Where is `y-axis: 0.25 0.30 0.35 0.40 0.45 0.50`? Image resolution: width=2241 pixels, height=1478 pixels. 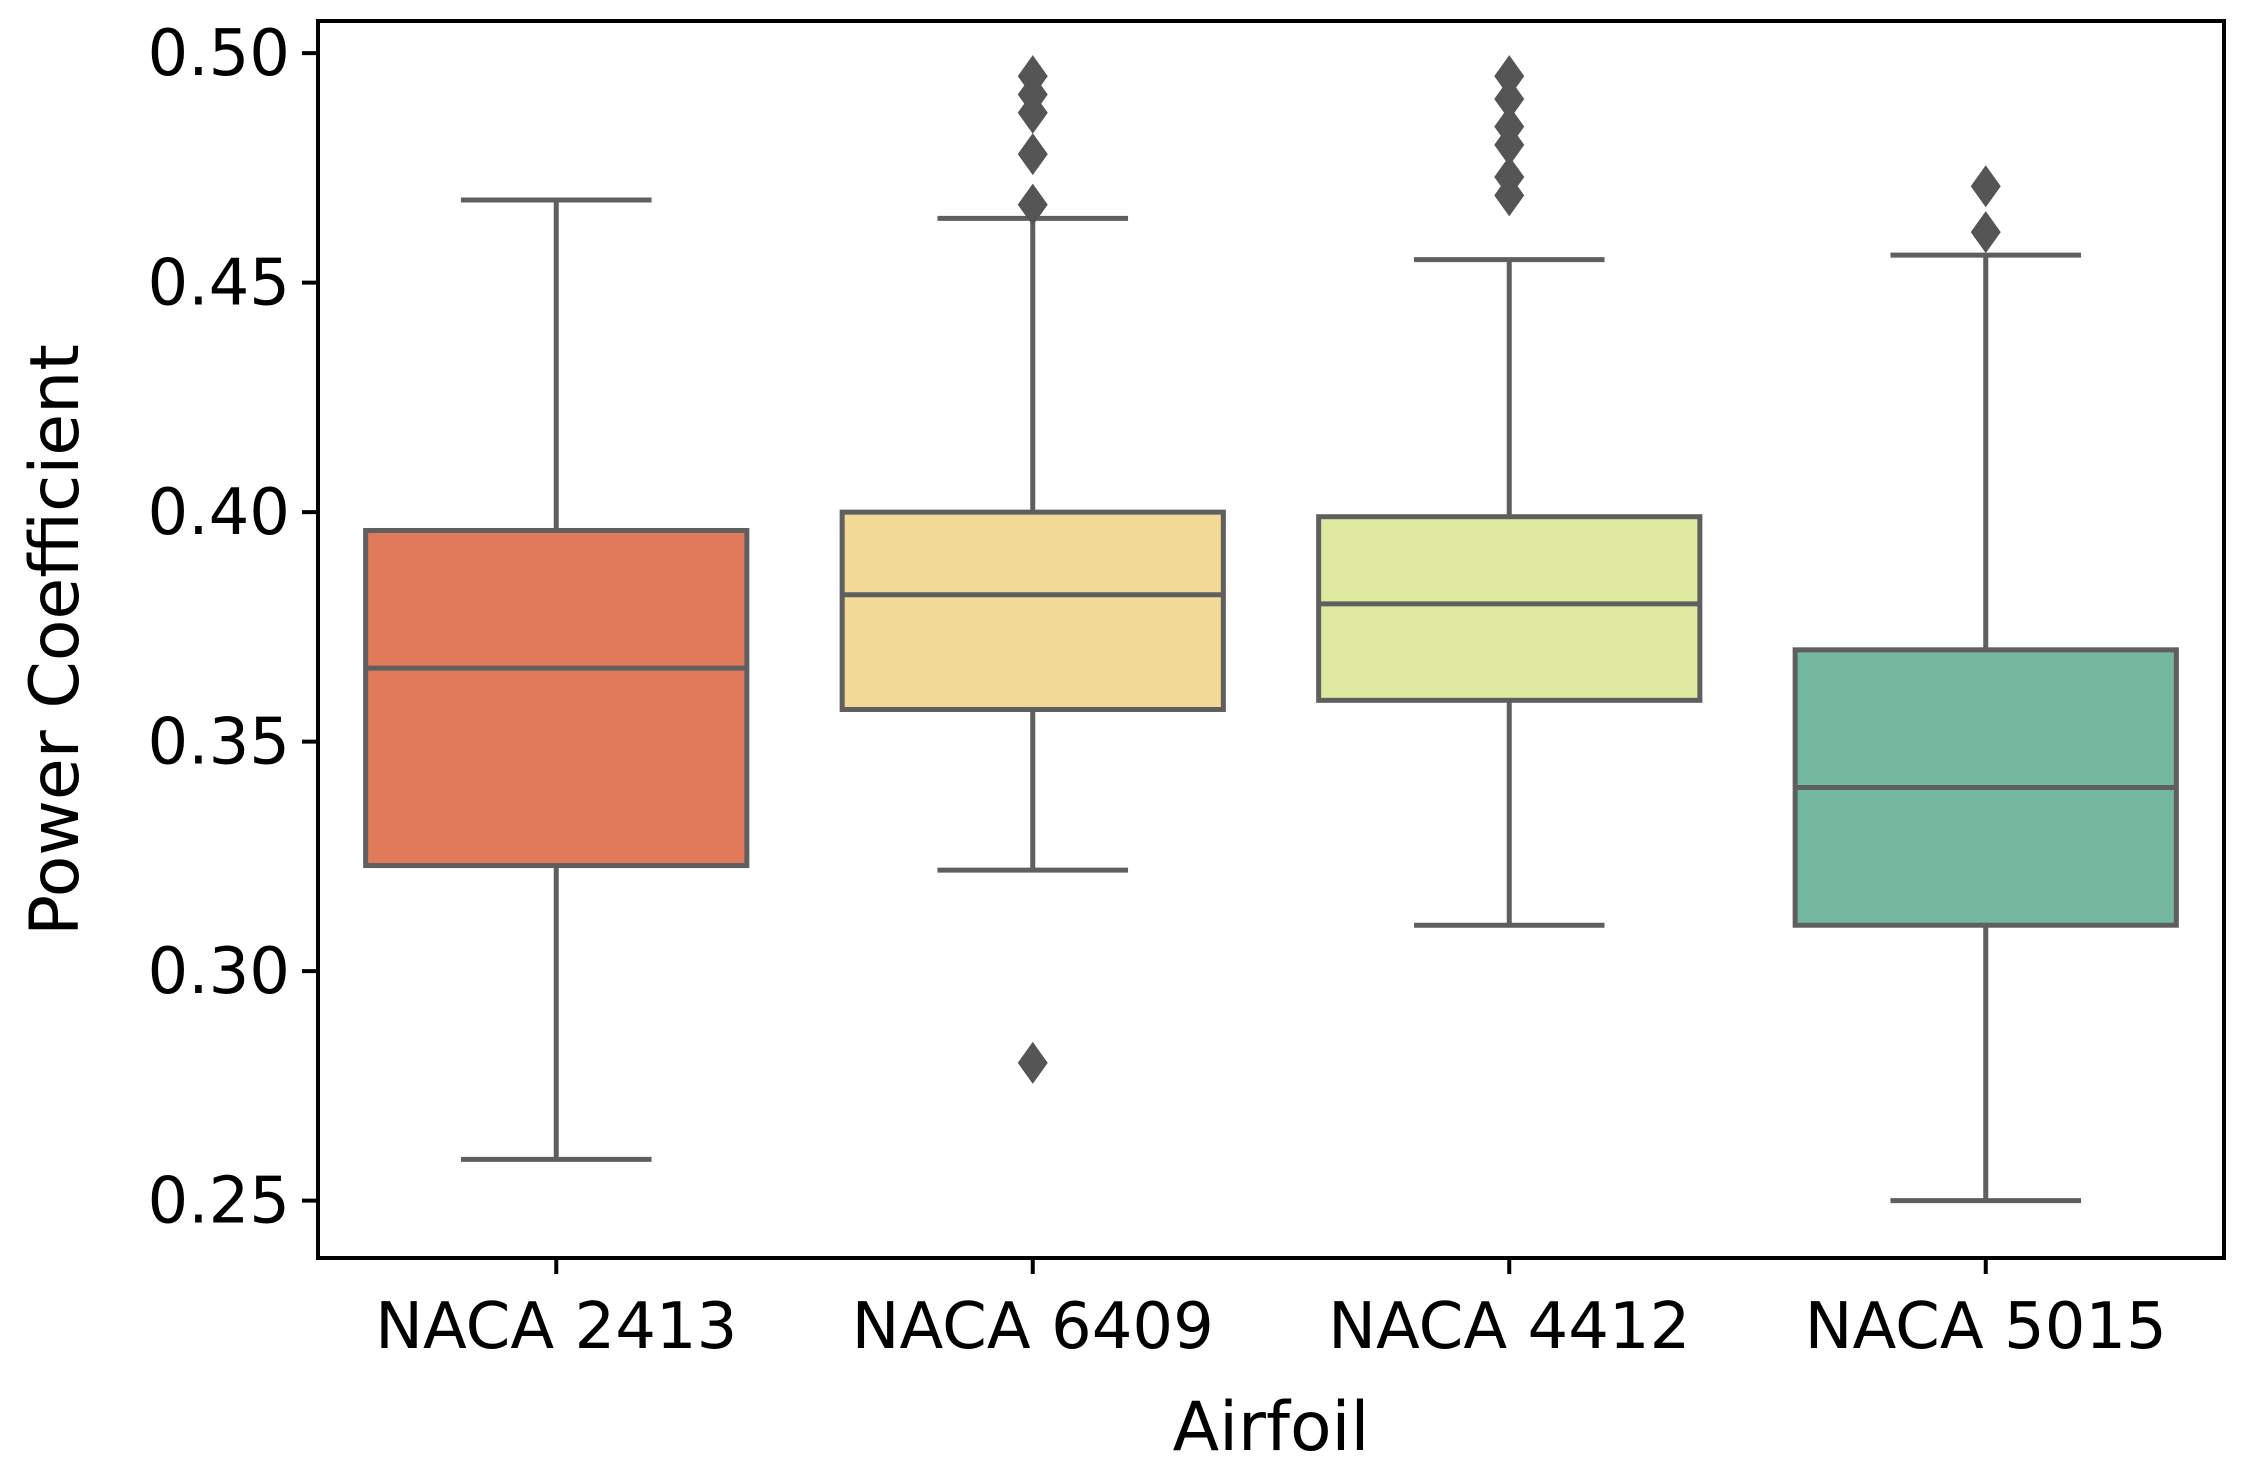 y-axis: 0.25 0.30 0.35 0.40 0.45 0.50 is located at coordinates (233, 628).